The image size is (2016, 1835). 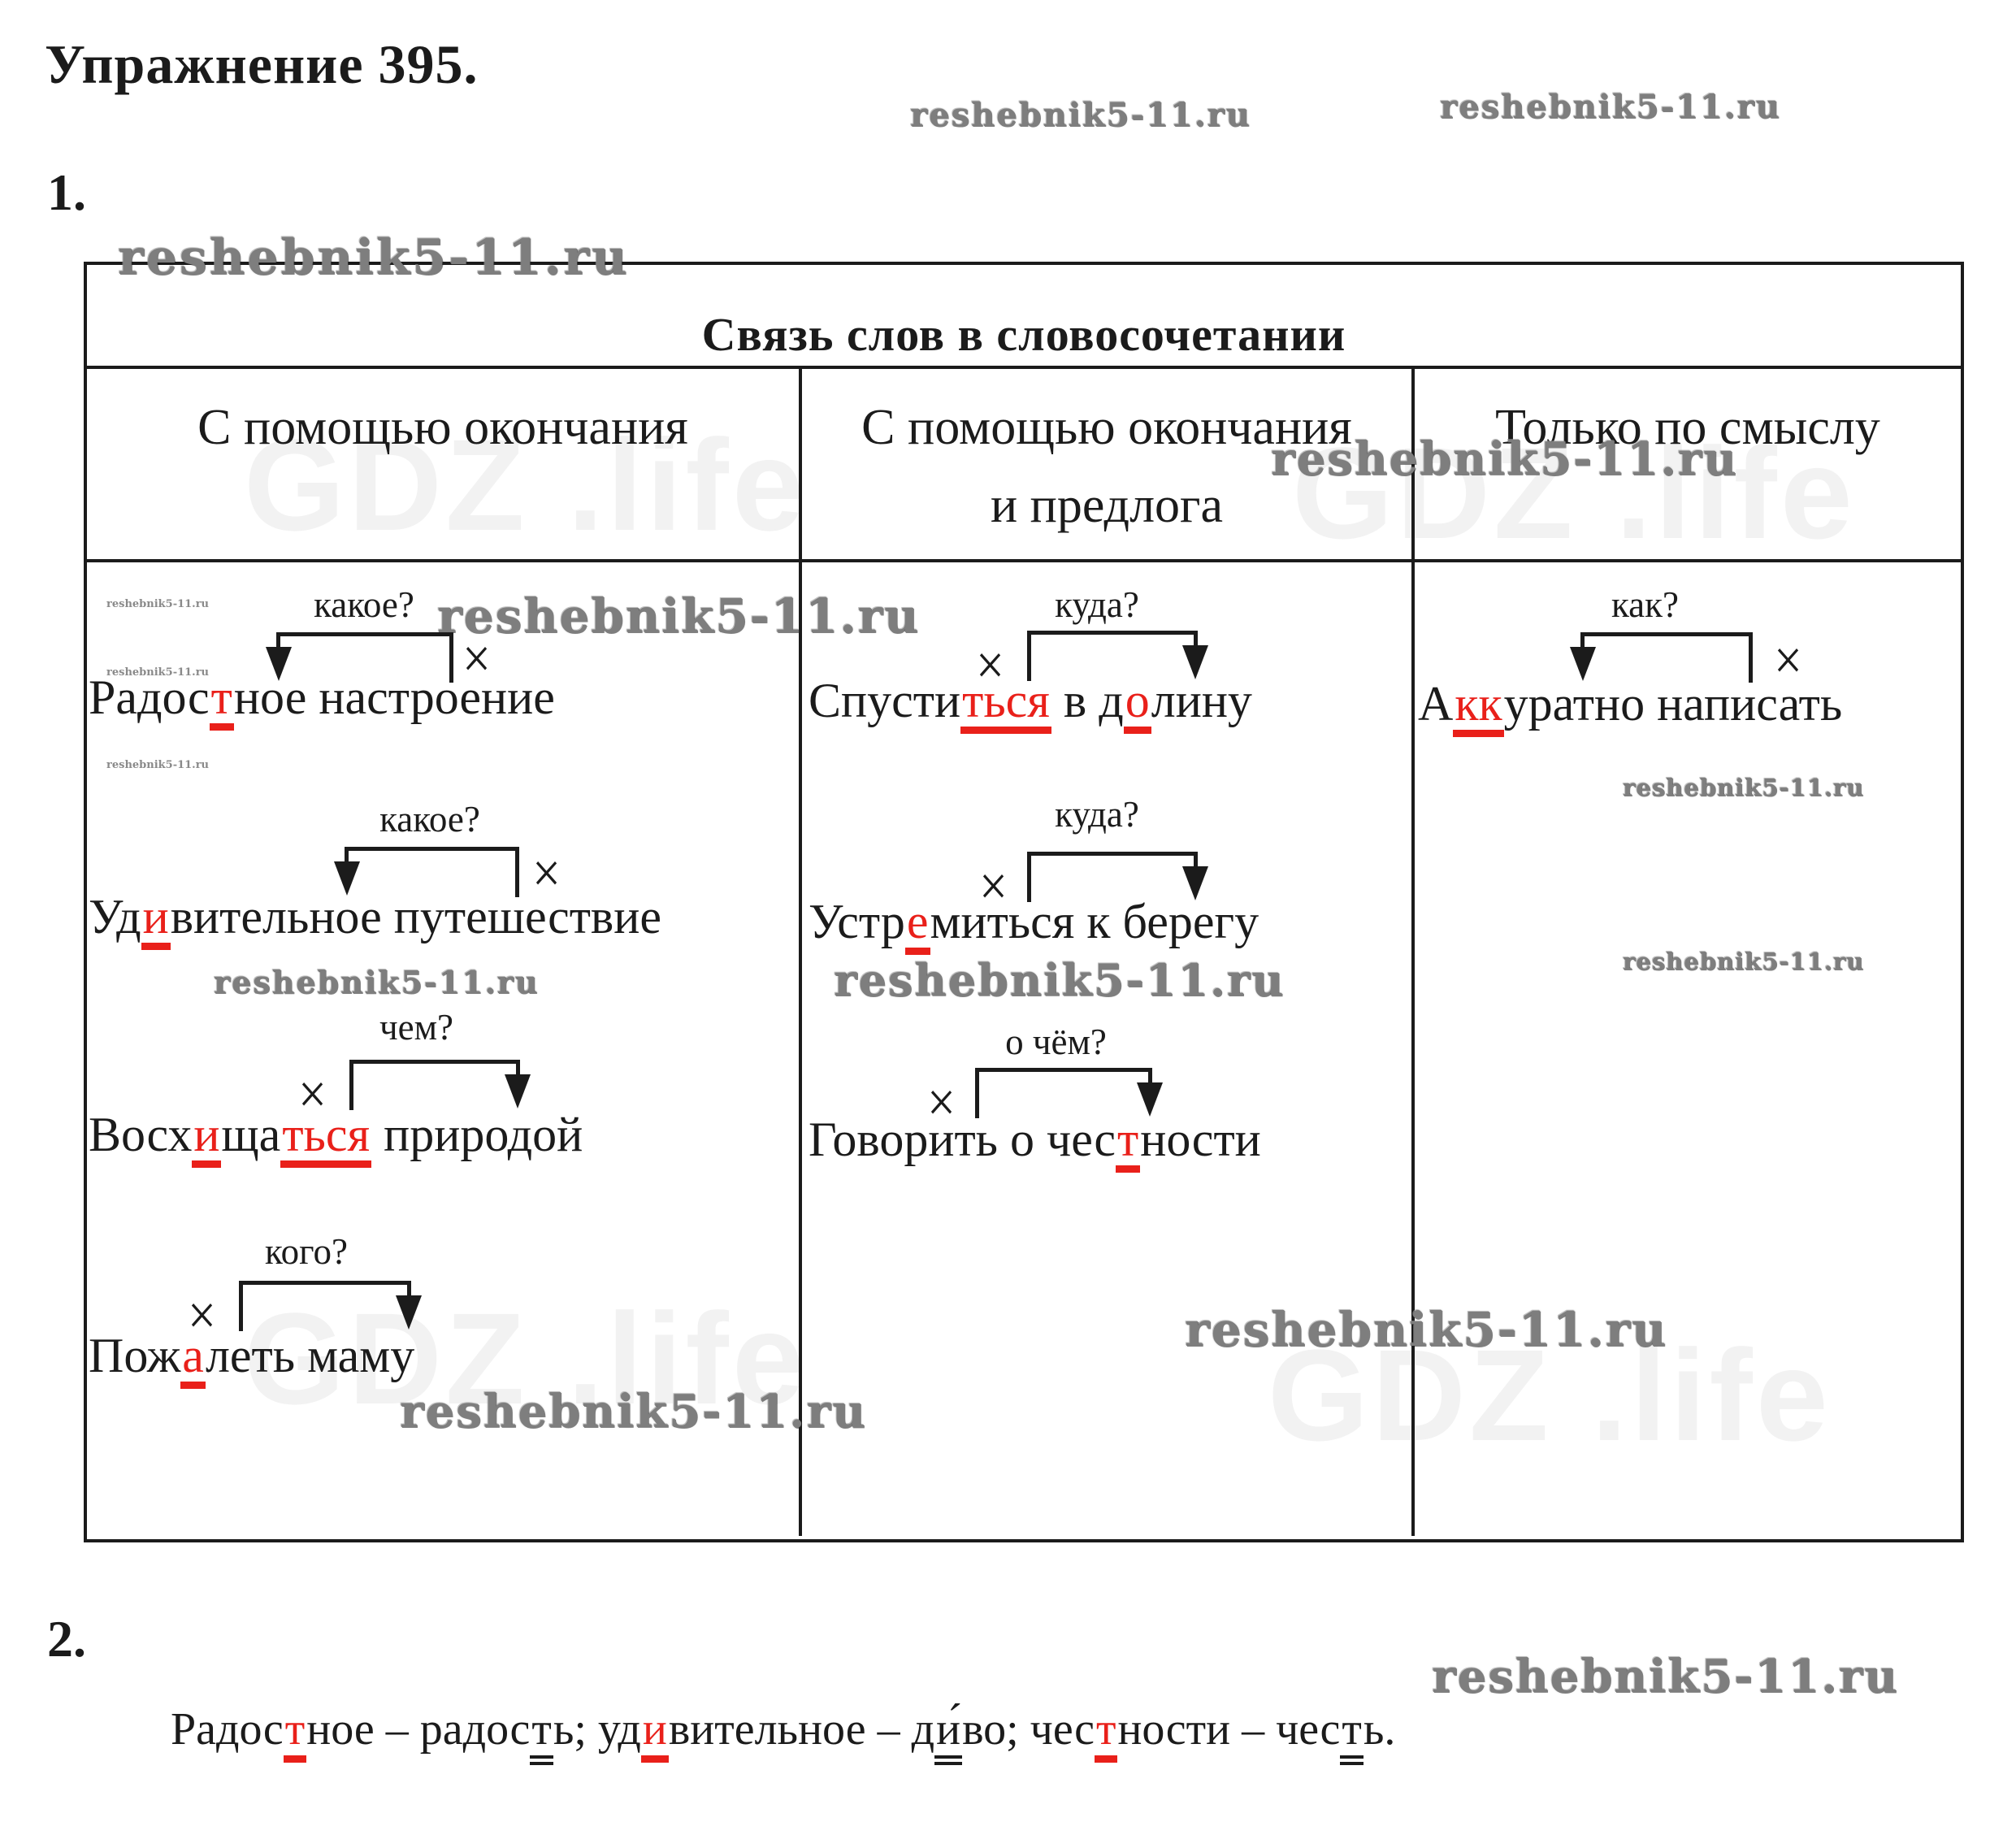 I want to click on text-run: Уд, so click(x=115, y=917).